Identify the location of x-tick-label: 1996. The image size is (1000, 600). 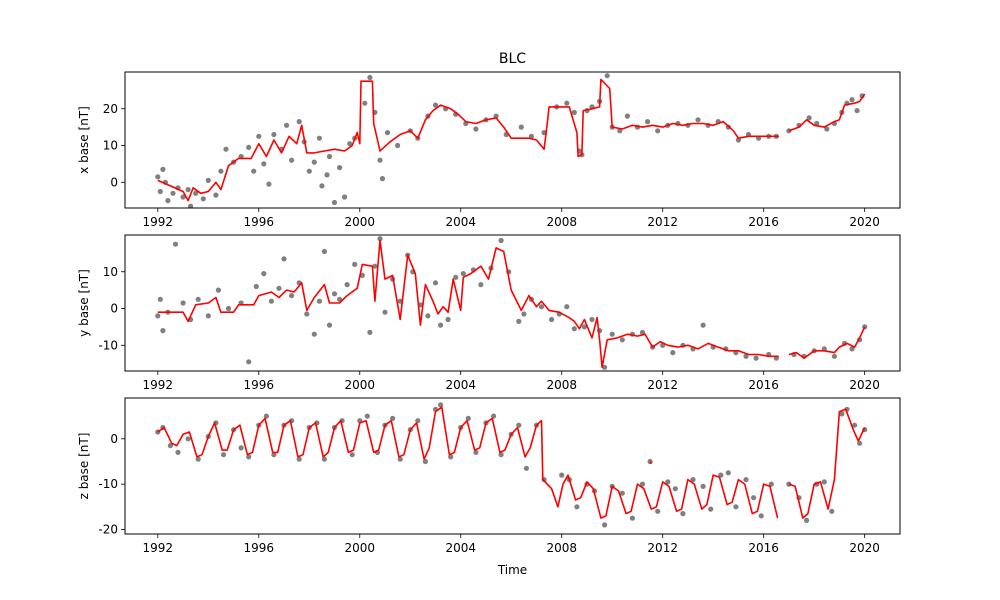
(259, 222).